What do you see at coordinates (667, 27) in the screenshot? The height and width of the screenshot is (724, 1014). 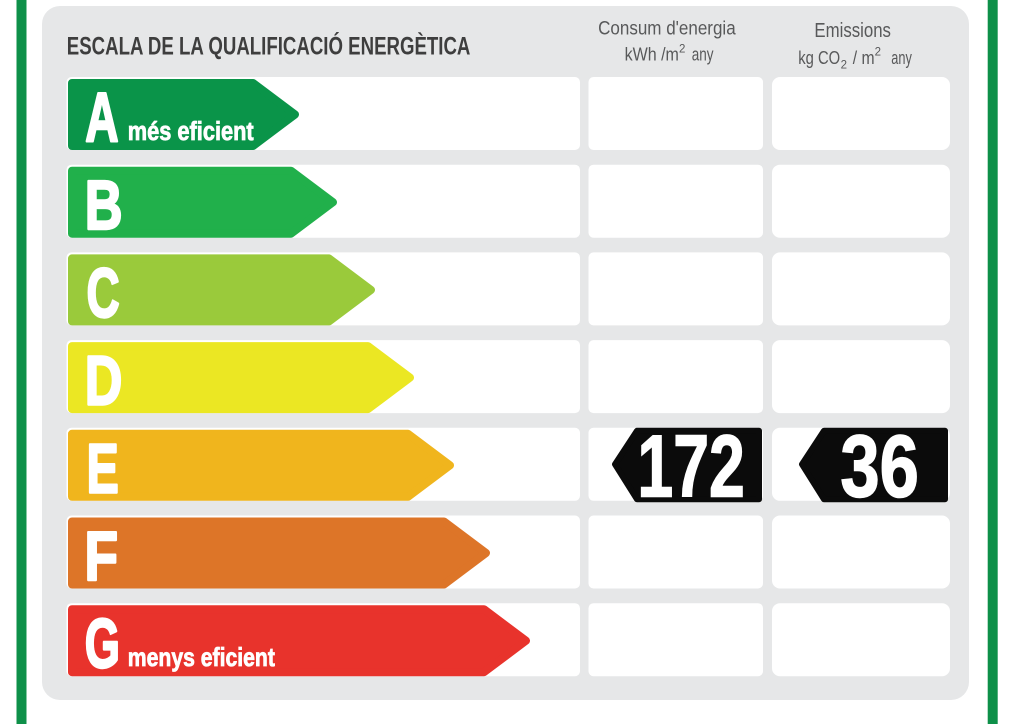 I see `svg-text: Consum d'energia` at bounding box center [667, 27].